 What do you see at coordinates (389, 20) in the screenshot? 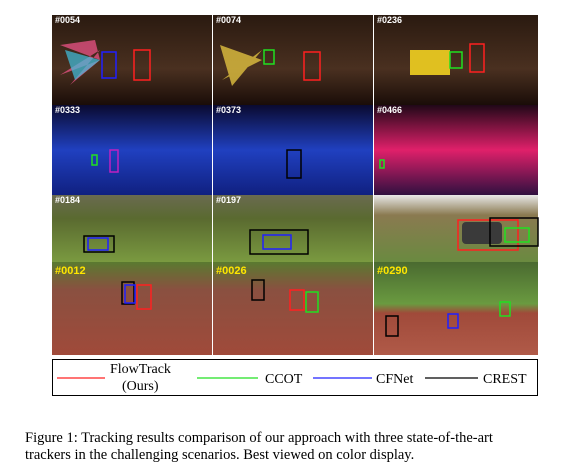
I see `frame-label: #0236` at bounding box center [389, 20].